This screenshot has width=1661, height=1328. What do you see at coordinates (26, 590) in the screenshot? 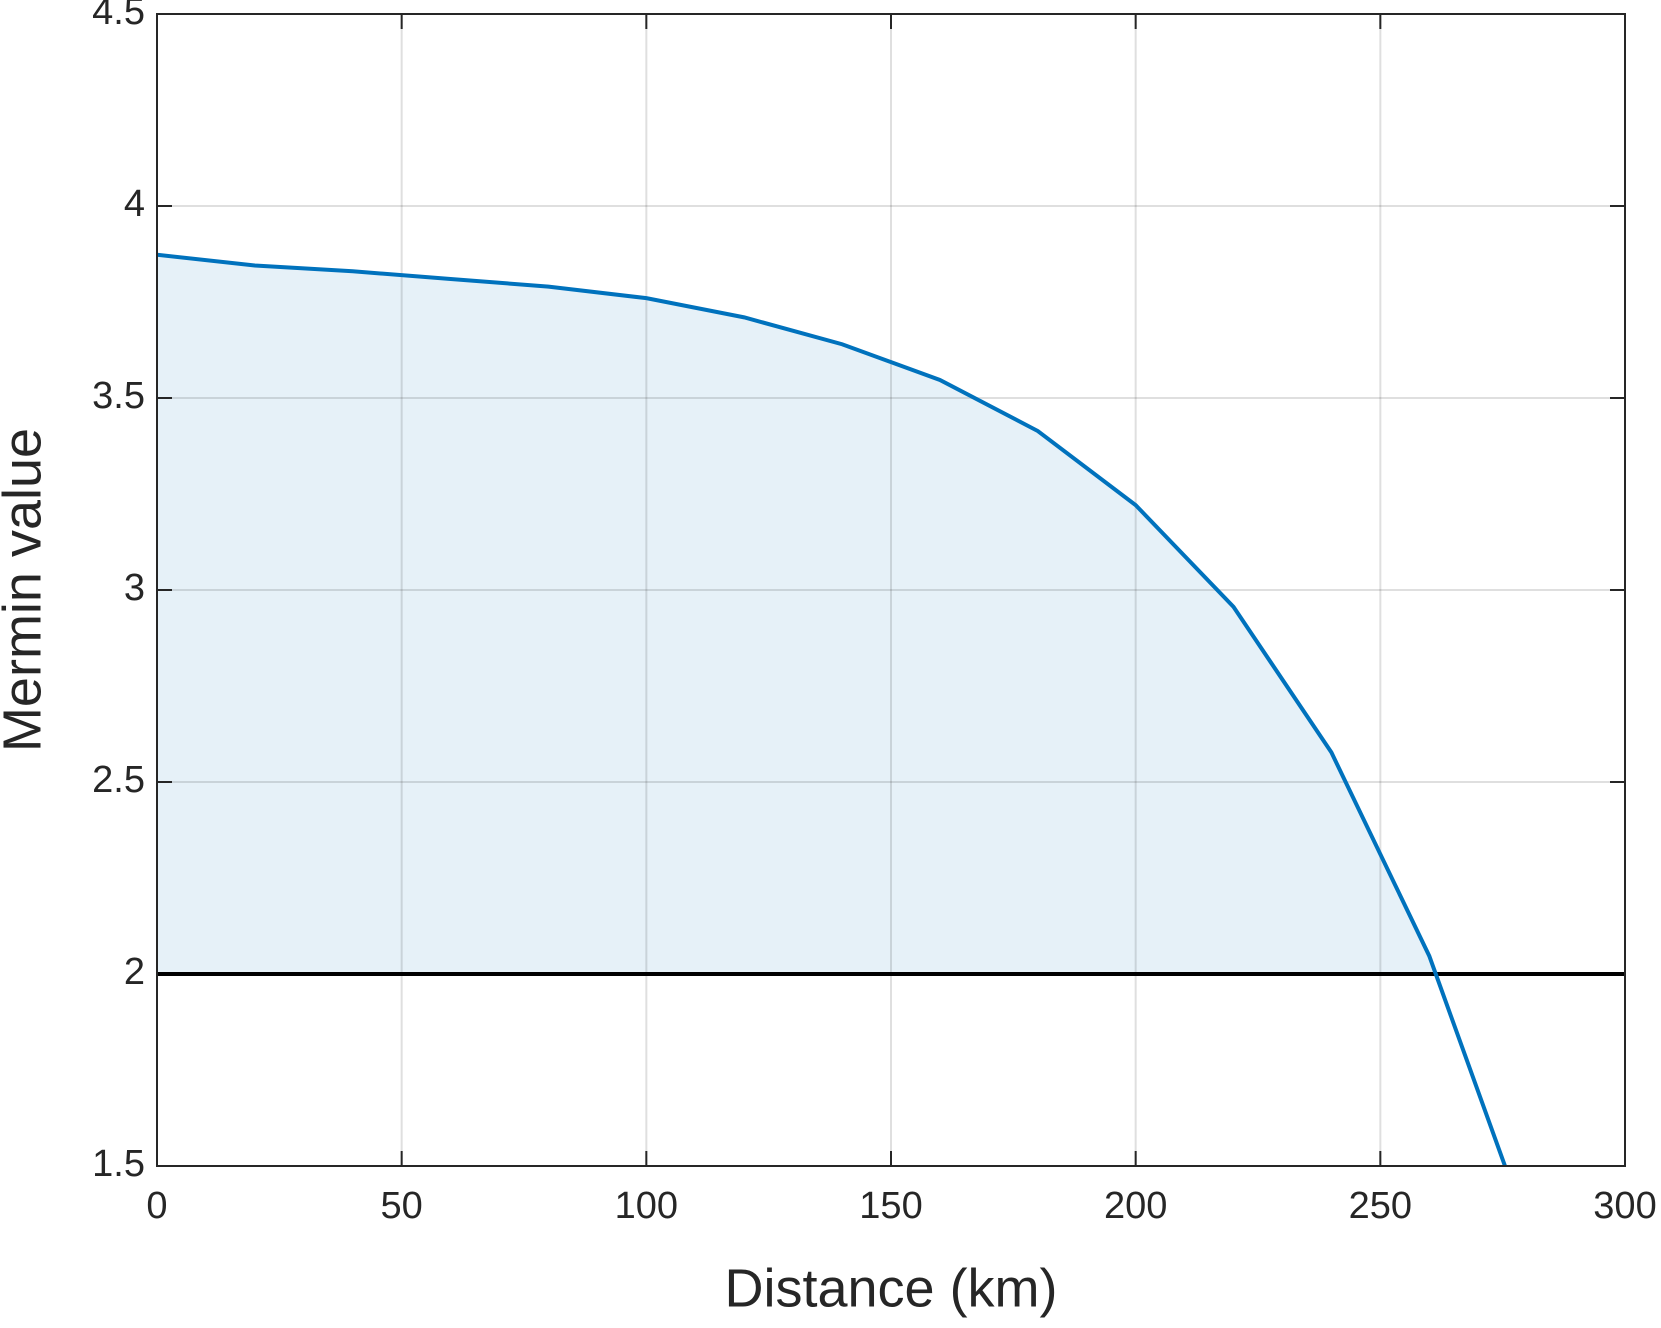
I see `y-axis-label: Mermin value` at bounding box center [26, 590].